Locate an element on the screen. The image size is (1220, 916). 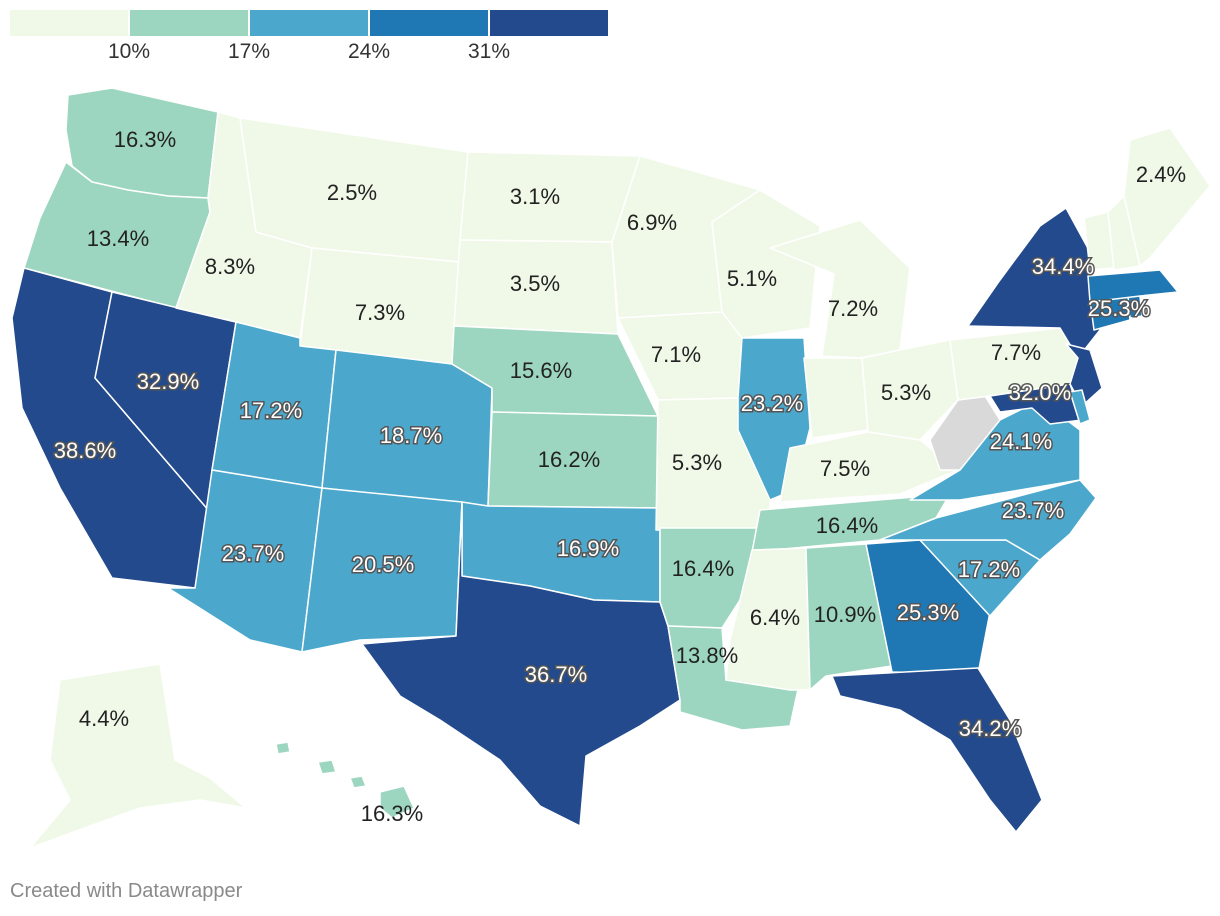
label-ID: 8.3% is located at coordinates (230, 266).